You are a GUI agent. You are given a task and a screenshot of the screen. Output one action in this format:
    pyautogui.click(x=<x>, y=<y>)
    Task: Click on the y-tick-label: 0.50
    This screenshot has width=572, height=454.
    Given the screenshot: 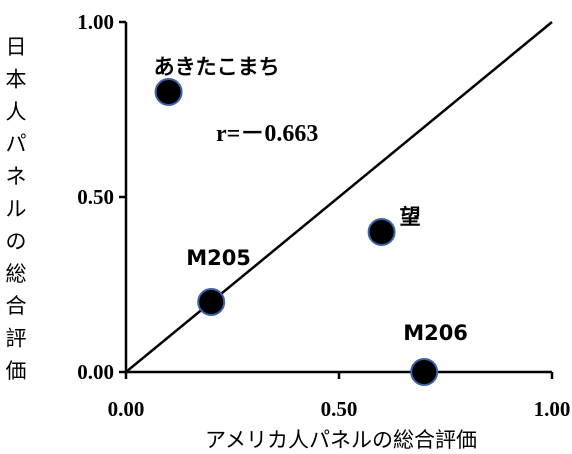 What is the action you would take?
    pyautogui.click(x=95, y=197)
    